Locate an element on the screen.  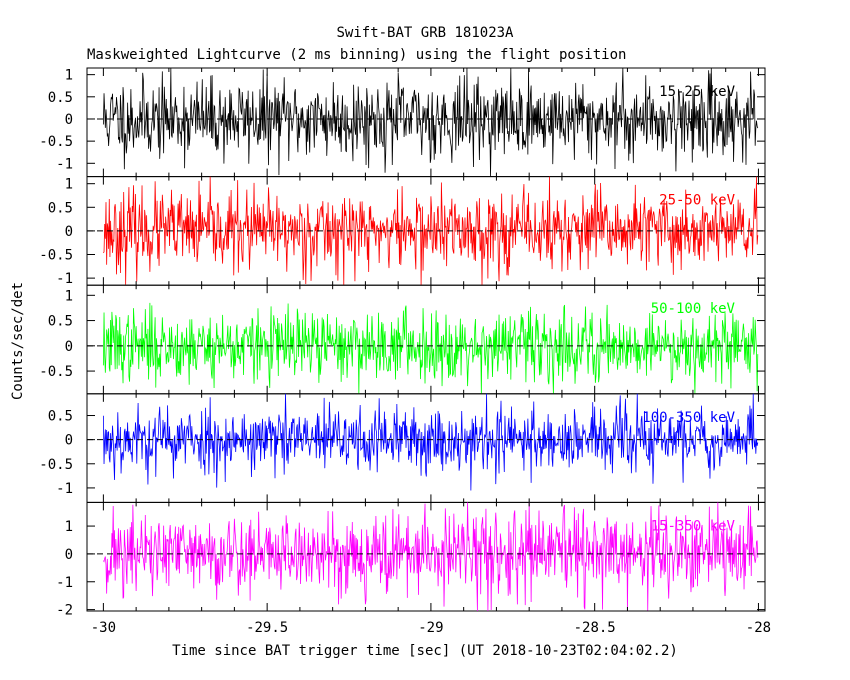
x-tick-label: -29.5 is located at coordinates (267, 628).